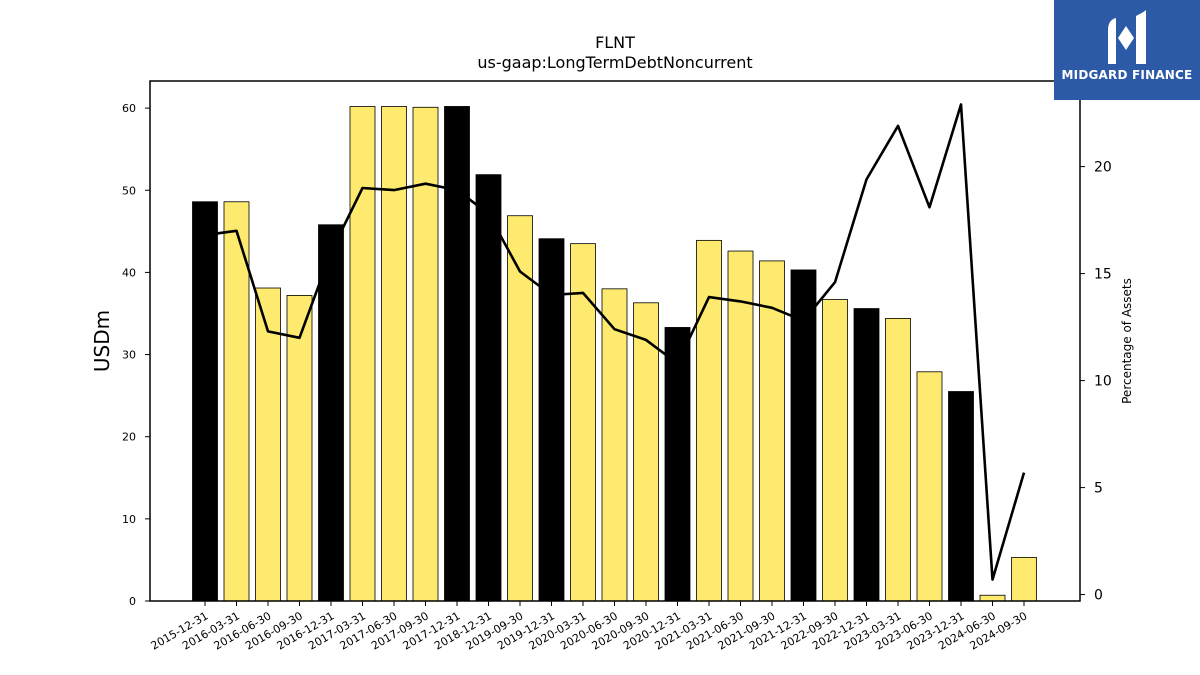  Describe the element at coordinates (129, 108) in the screenshot. I see `y-tick-label: 60` at that location.